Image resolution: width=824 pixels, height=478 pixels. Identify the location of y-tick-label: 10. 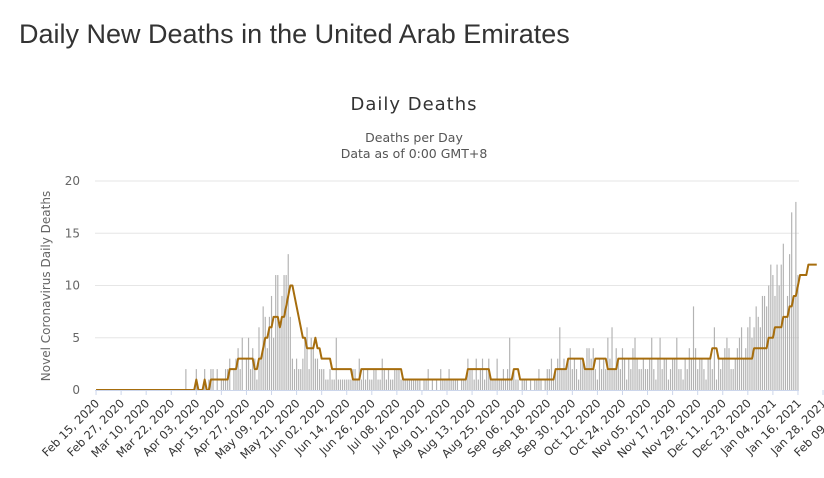
(72, 286).